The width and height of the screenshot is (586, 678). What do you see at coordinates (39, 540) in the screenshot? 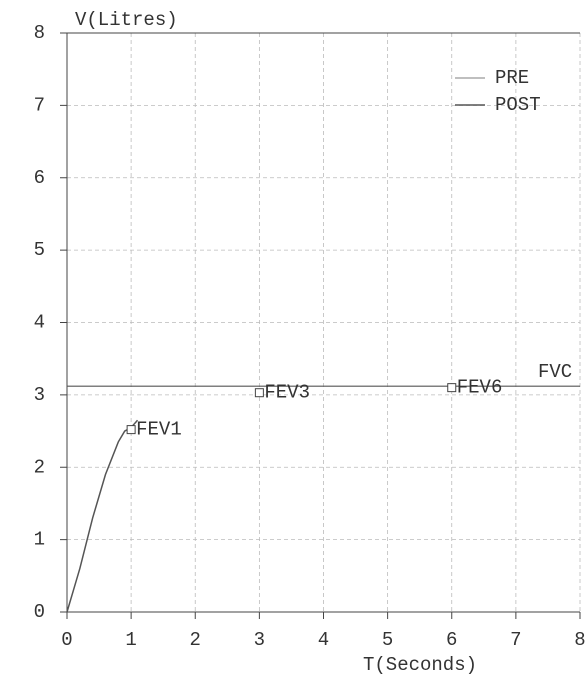
I see `y-tick-label: 1` at bounding box center [39, 540].